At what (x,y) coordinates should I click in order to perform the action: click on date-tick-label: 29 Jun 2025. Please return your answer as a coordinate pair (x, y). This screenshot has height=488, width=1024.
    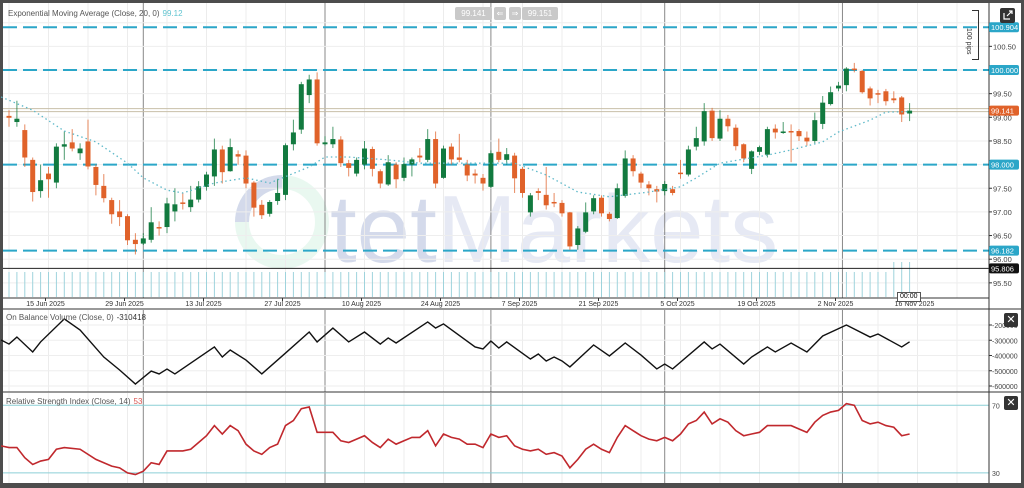
    Looking at the image, I should click on (124, 304).